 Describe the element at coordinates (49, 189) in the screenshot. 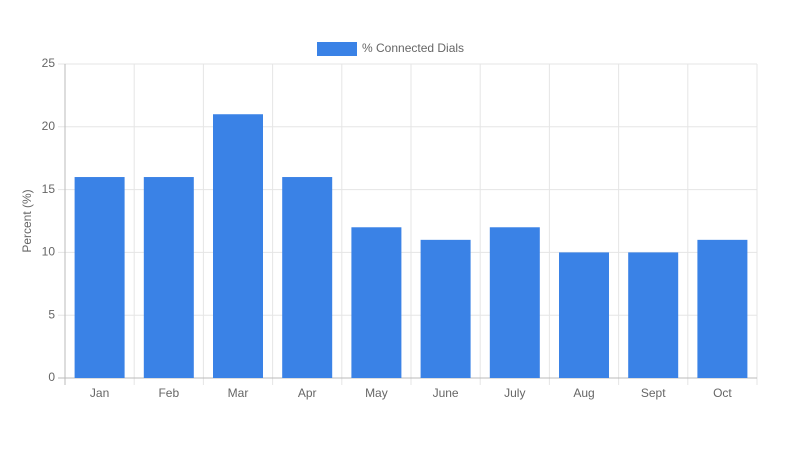

I see `y-tick-label: 15` at that location.